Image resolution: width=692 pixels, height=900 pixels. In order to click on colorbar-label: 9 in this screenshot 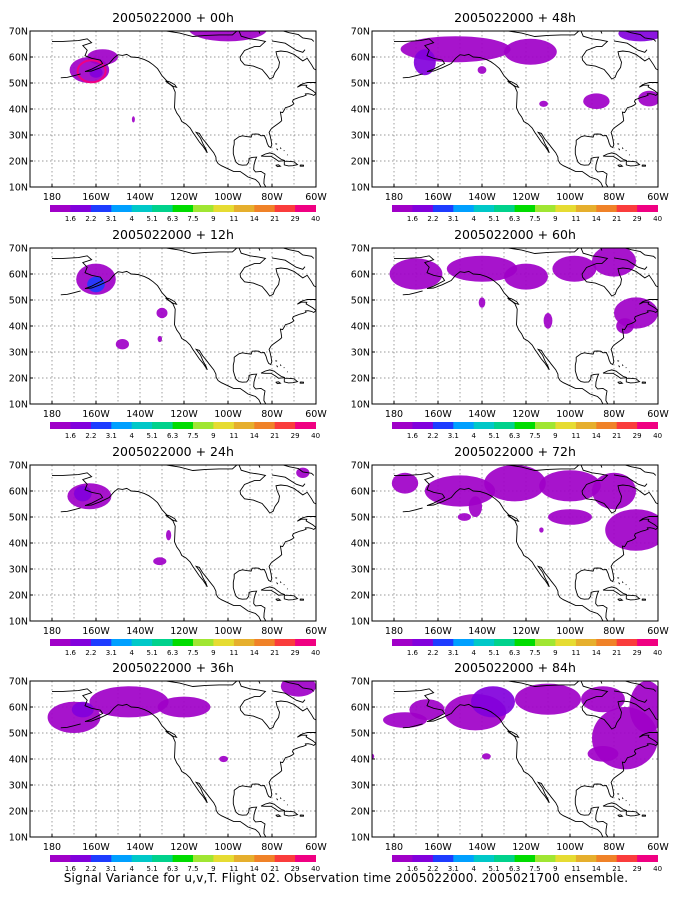, I will do `click(213, 653)`.